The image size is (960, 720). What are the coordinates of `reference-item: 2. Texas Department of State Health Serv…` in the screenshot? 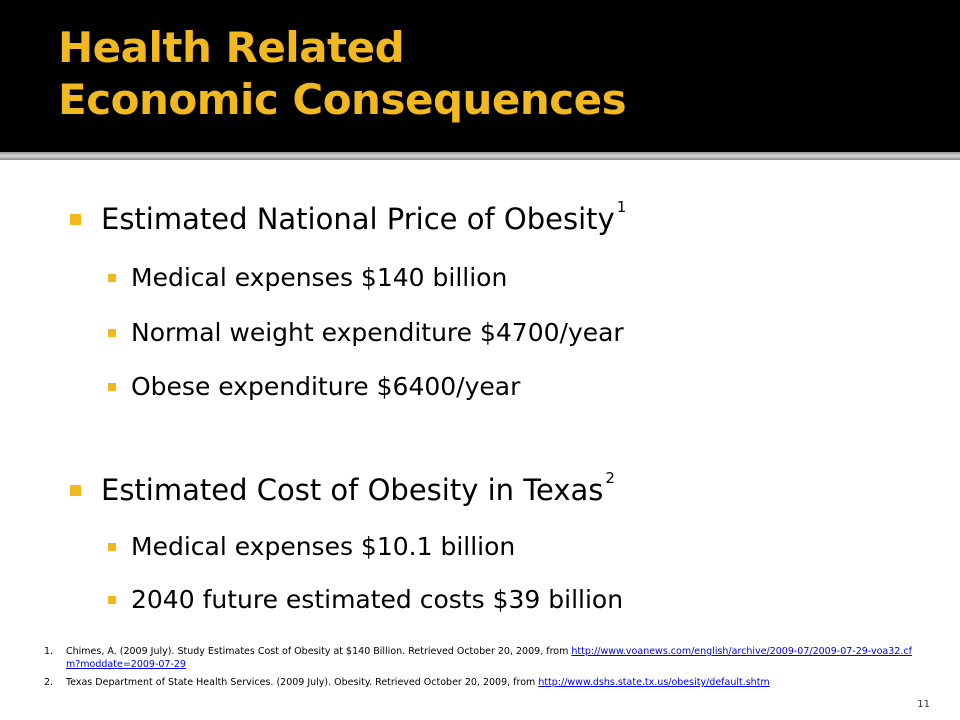 It's located at (484, 682).